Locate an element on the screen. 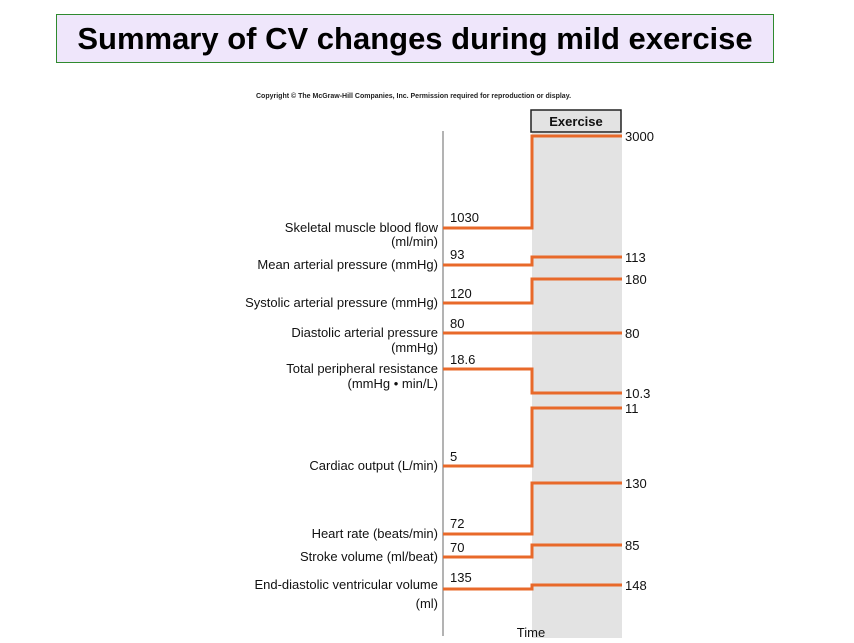 This screenshot has height=643, width=854. exercise-value-5: 11 is located at coordinates (632, 408).